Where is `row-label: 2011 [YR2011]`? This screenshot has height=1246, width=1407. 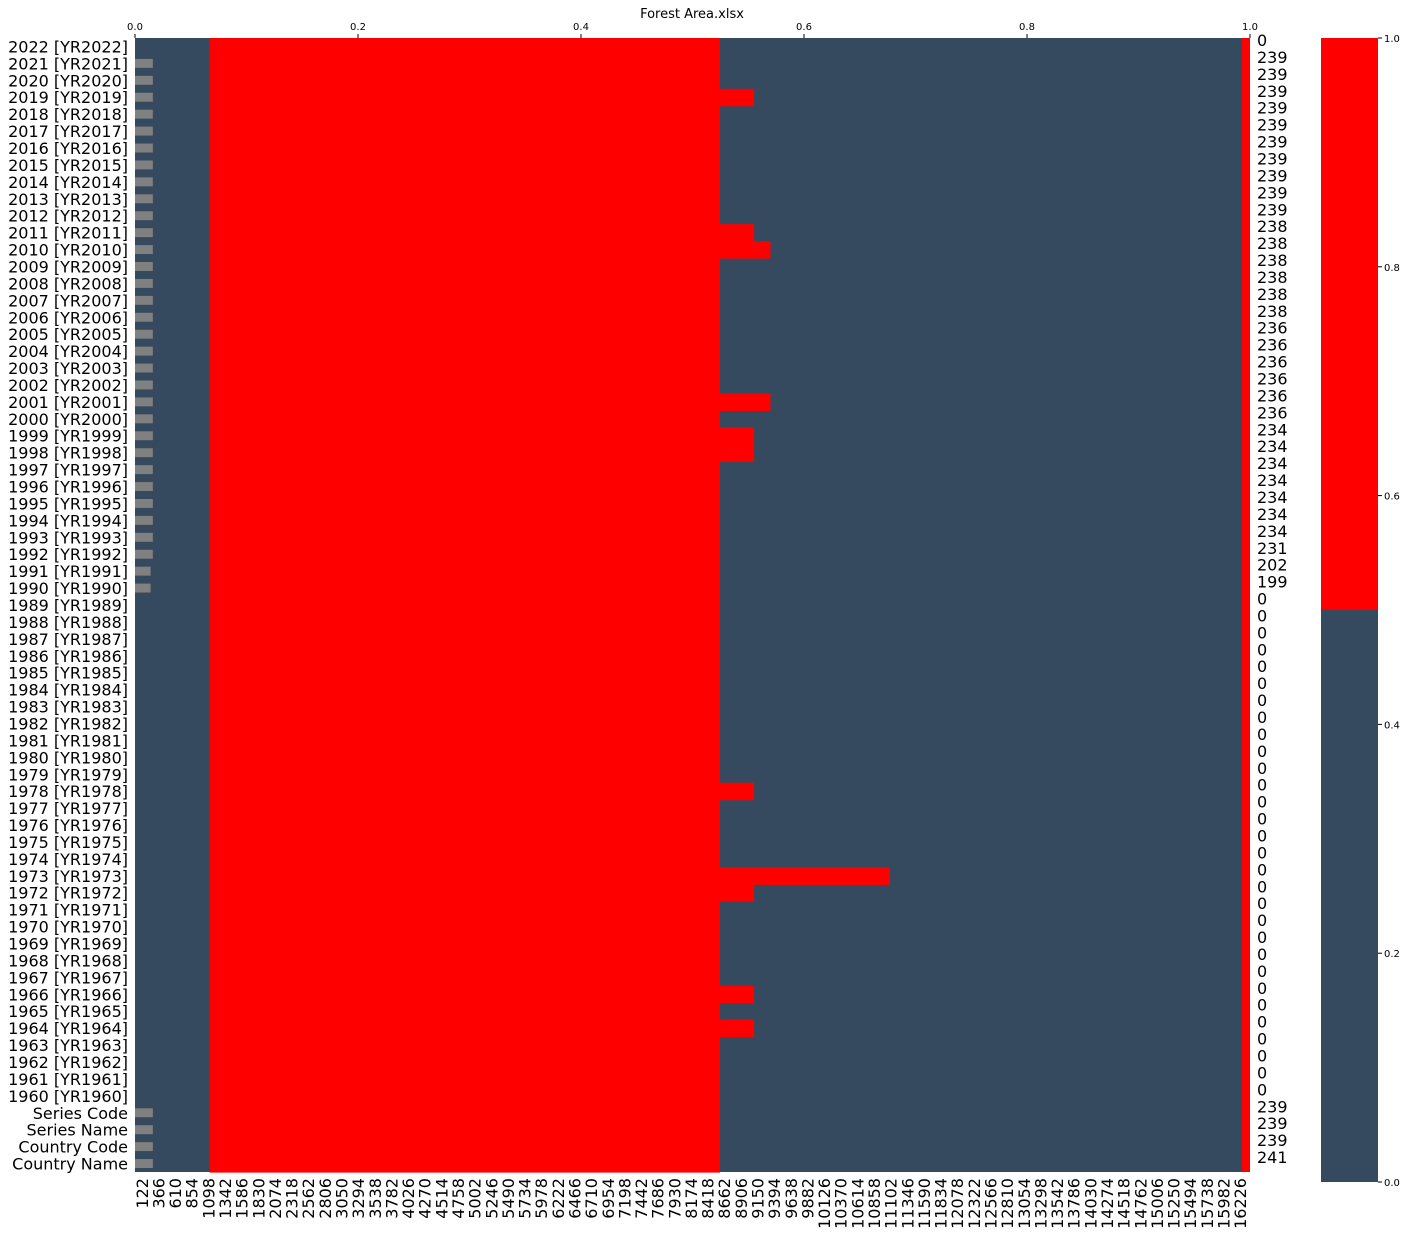 row-label: 2011 [YR2011] is located at coordinates (68, 233).